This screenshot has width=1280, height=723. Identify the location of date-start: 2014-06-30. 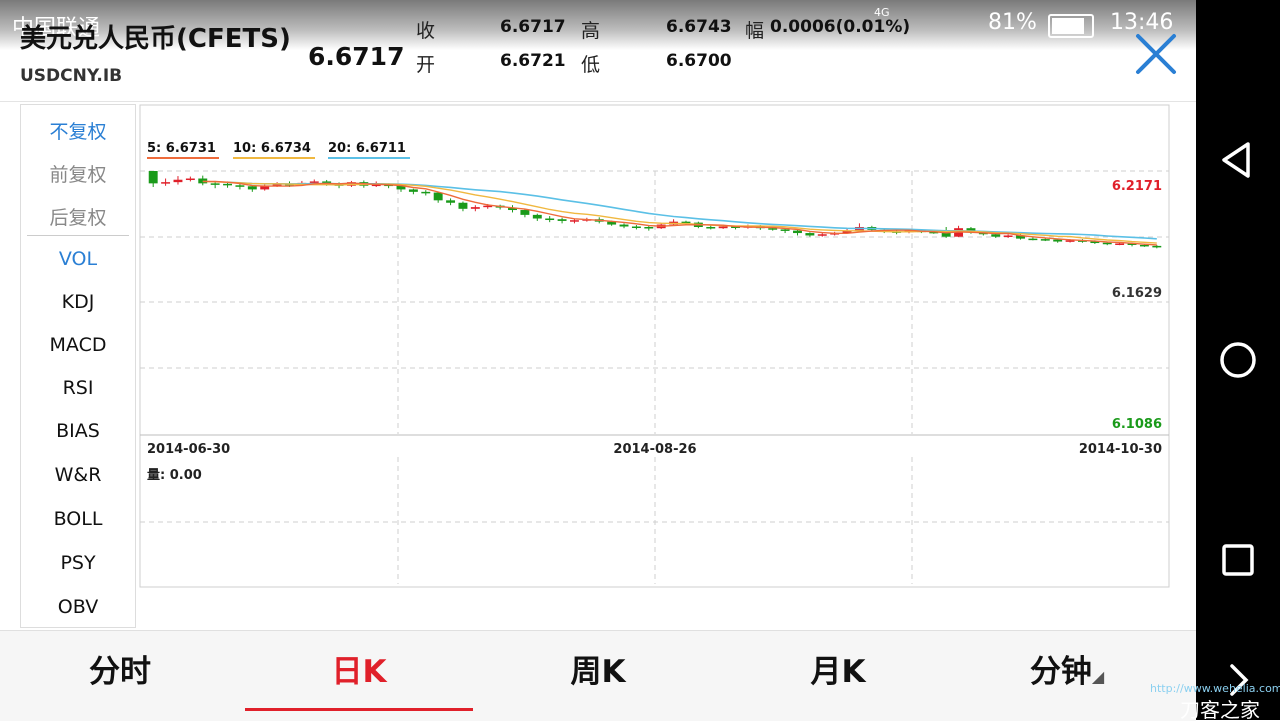
(188, 449).